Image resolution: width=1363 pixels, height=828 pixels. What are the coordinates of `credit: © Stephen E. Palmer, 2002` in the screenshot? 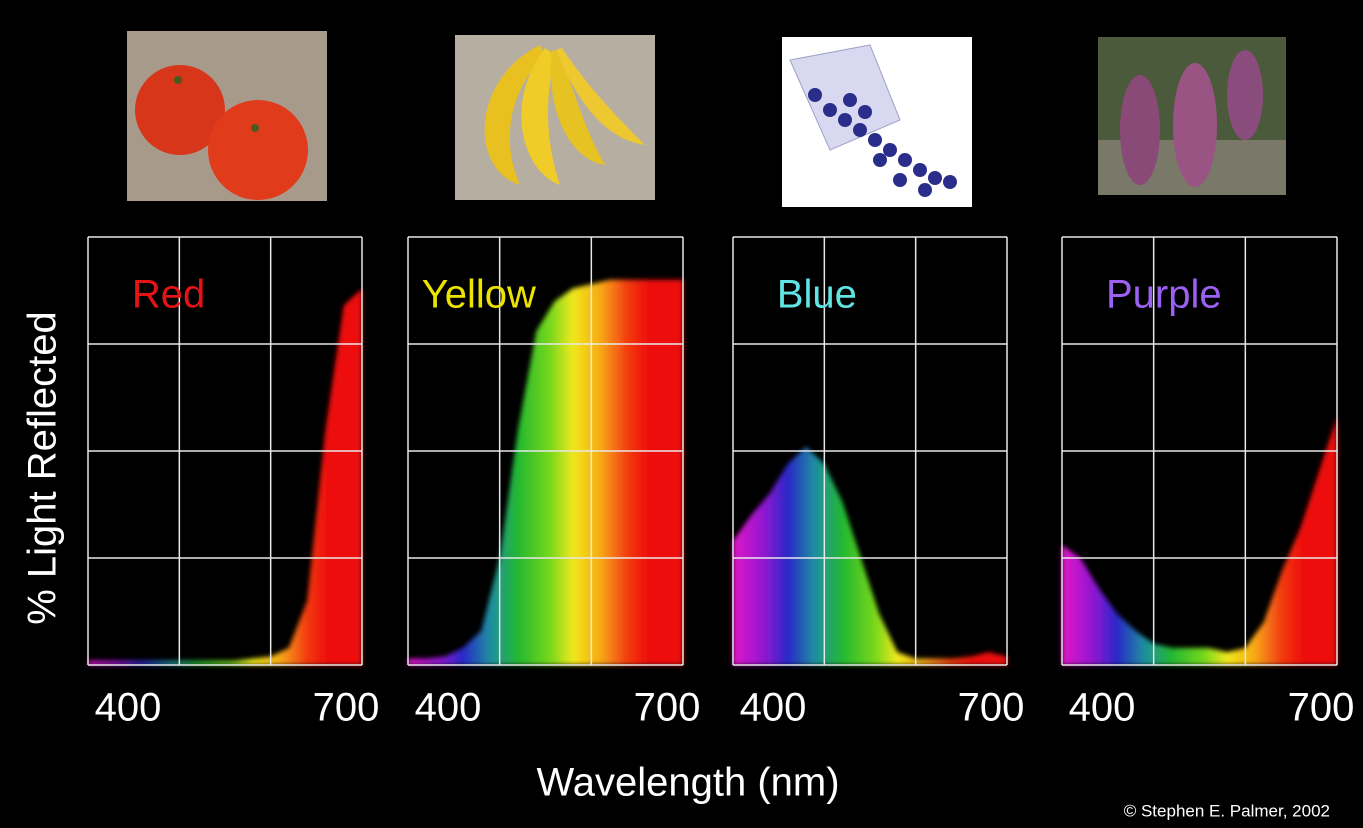 It's located at (1227, 810).